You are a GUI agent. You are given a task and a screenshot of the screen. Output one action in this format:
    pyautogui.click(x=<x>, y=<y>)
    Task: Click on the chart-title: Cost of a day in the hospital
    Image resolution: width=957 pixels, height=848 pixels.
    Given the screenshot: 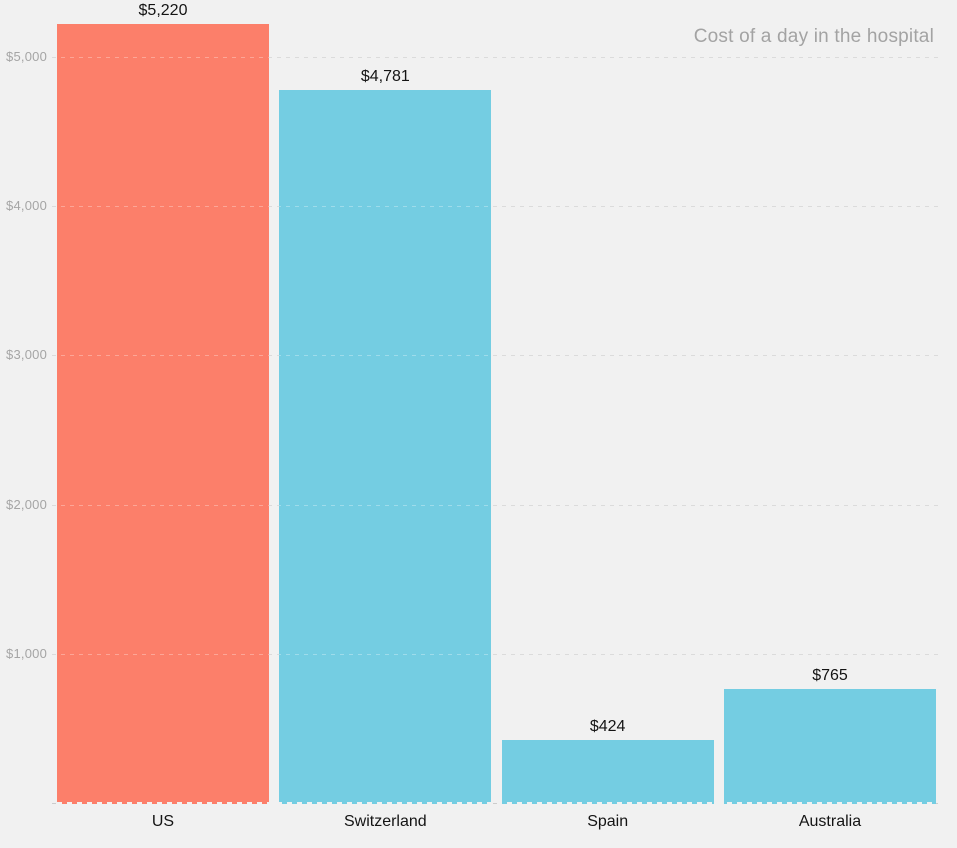 What is the action you would take?
    pyautogui.click(x=813, y=36)
    